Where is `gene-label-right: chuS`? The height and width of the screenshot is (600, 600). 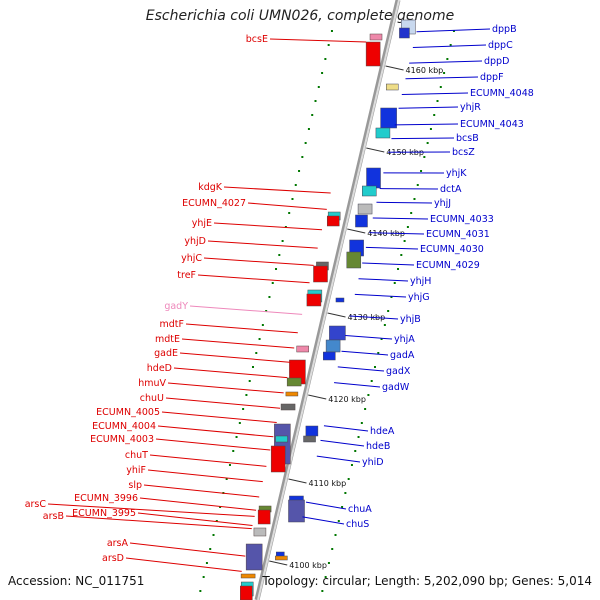 gene-label-right: chuS is located at coordinates (357, 524).